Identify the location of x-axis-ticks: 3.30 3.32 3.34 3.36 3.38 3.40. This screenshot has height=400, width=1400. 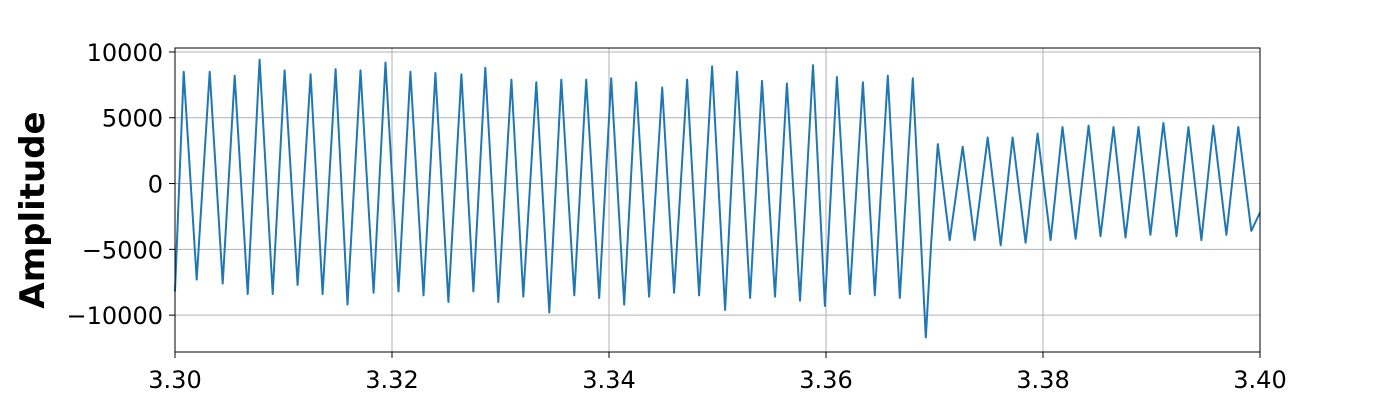
(717, 373).